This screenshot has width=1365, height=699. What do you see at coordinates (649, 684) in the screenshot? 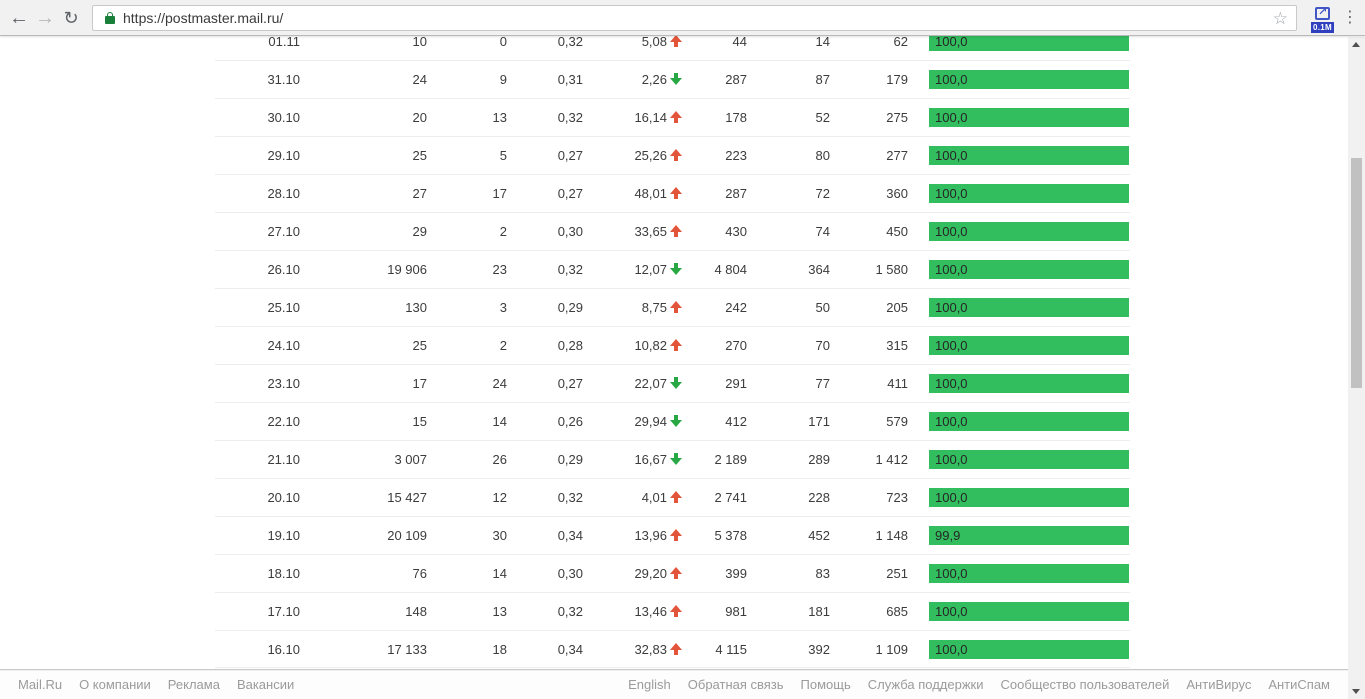
I see `footer-link: English` at bounding box center [649, 684].